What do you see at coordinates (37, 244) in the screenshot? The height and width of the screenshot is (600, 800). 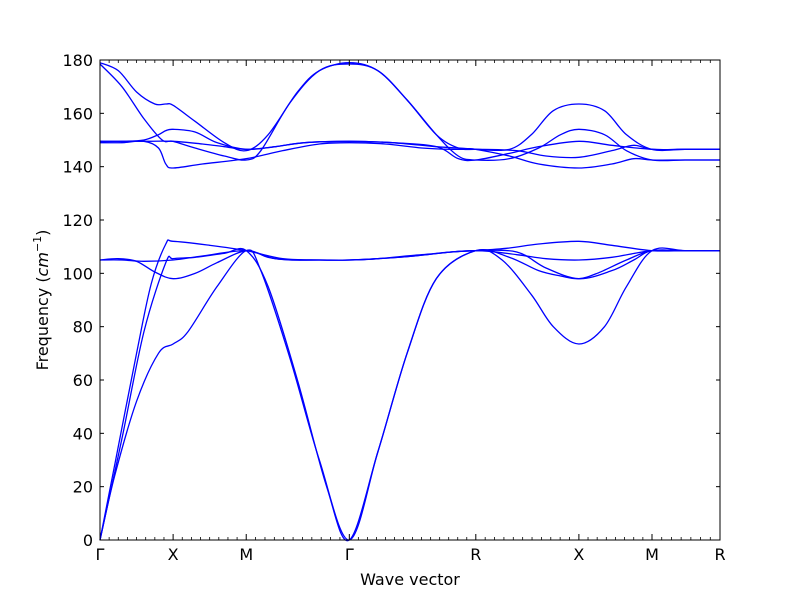 I see `y-axis-label-exponent: −1` at bounding box center [37, 244].